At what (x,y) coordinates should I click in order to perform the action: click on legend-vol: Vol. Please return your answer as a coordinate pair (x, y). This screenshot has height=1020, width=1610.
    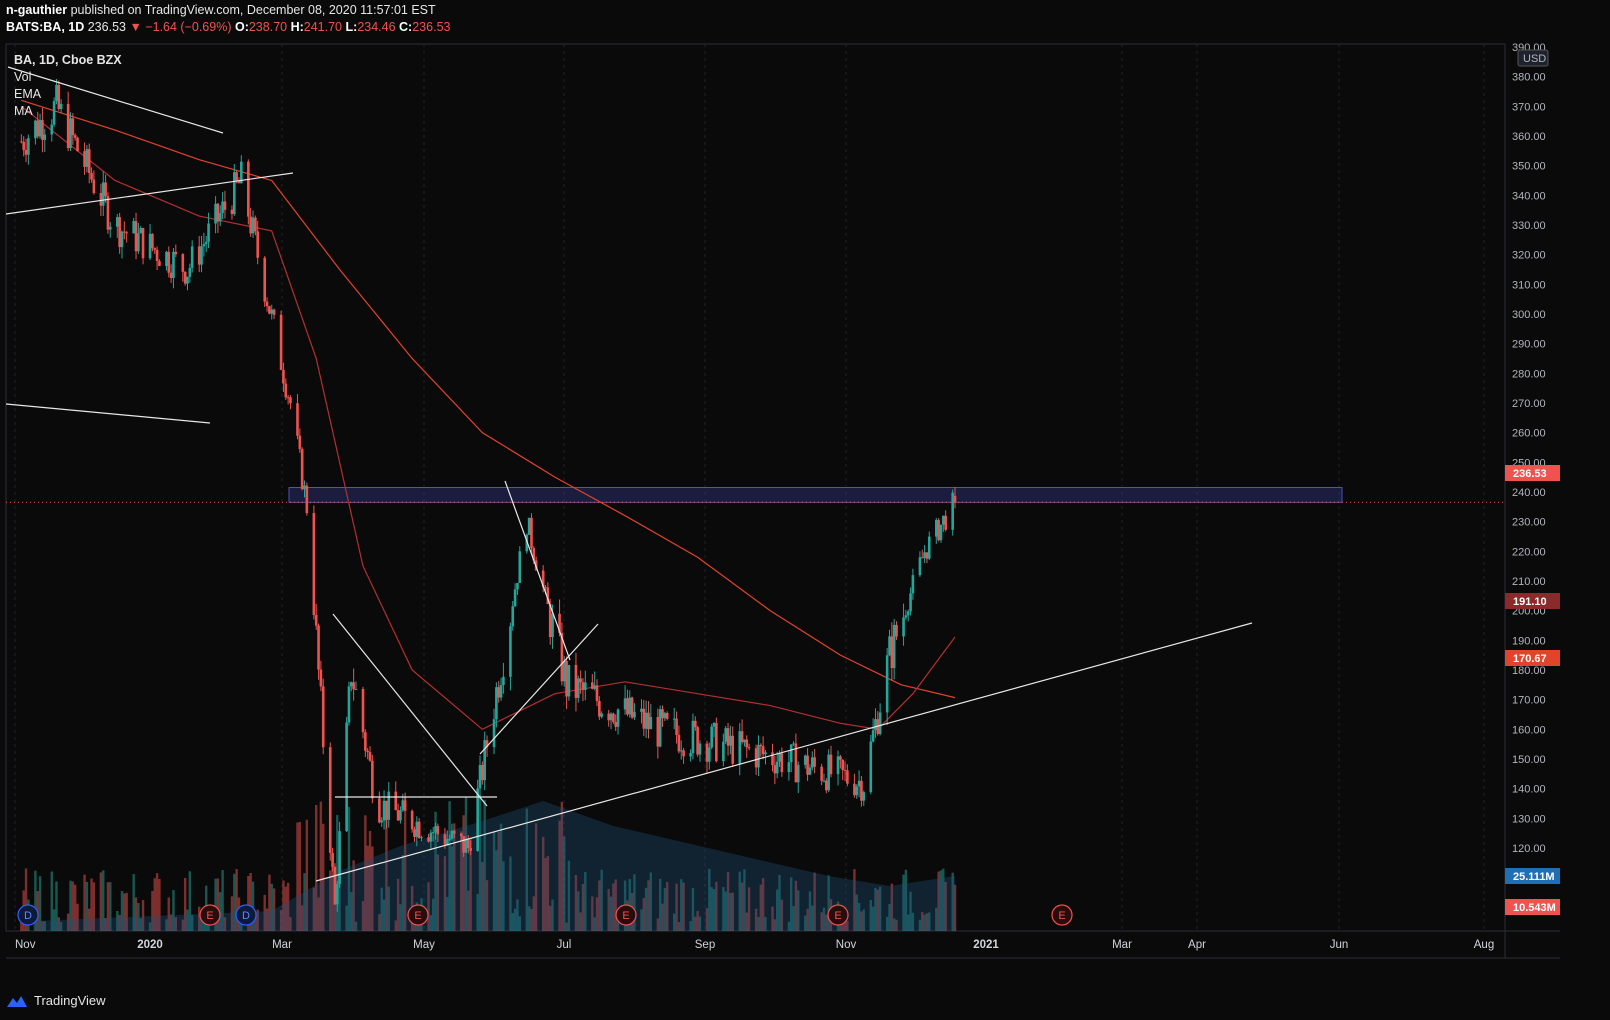
    Looking at the image, I should click on (23, 77).